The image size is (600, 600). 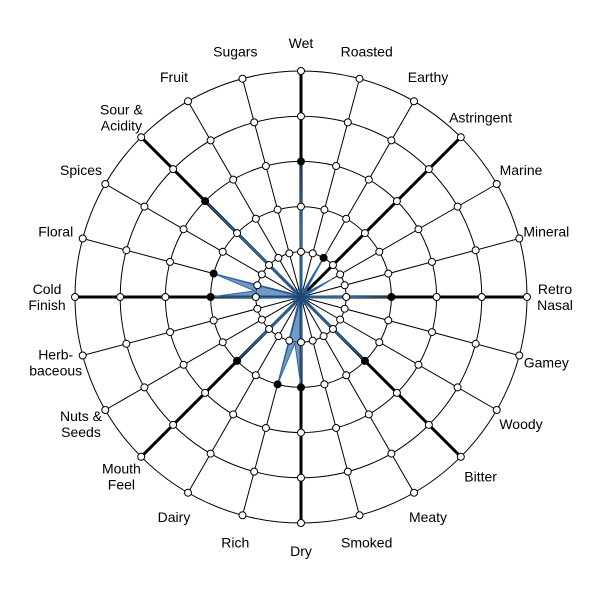 I want to click on axis-label-sugars: Sugars, so click(x=235, y=52).